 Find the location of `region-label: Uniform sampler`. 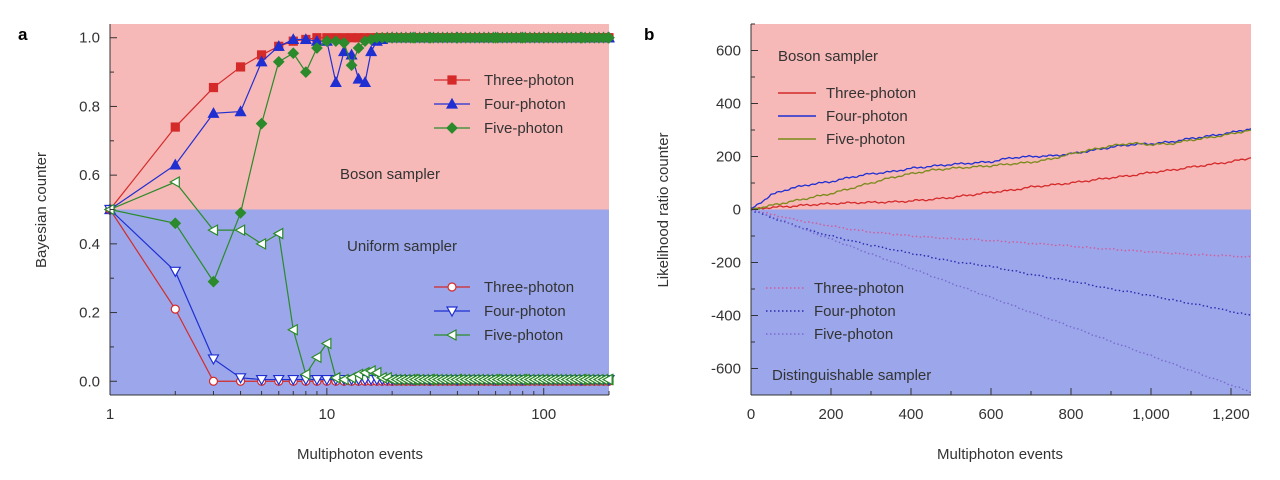

region-label: Uniform sampler is located at coordinates (402, 246).